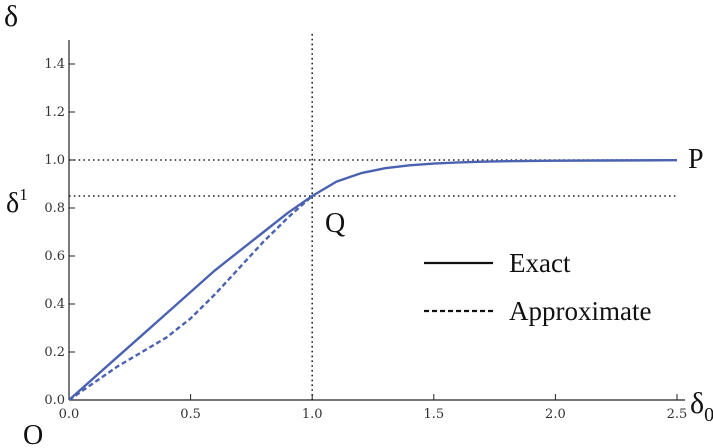 This screenshot has height=448, width=713. What do you see at coordinates (312, 414) in the screenshot?
I see `x-tick-label: 1.0` at bounding box center [312, 414].